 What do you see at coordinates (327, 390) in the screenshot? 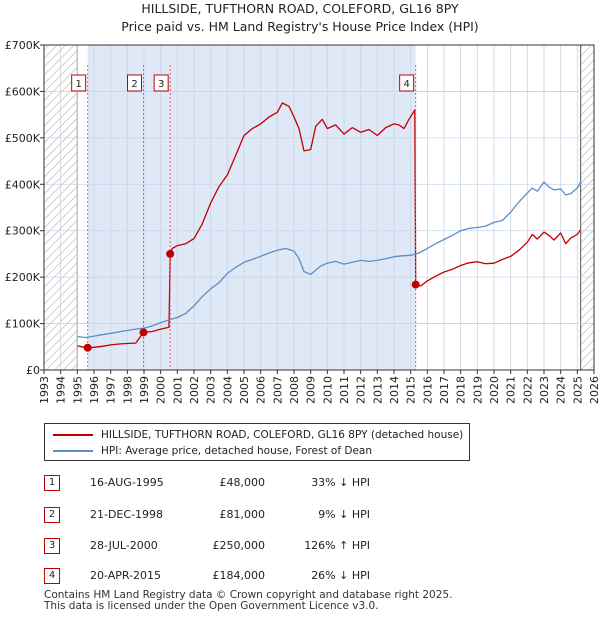
I see `x-tick-label: 2010` at bounding box center [327, 390].